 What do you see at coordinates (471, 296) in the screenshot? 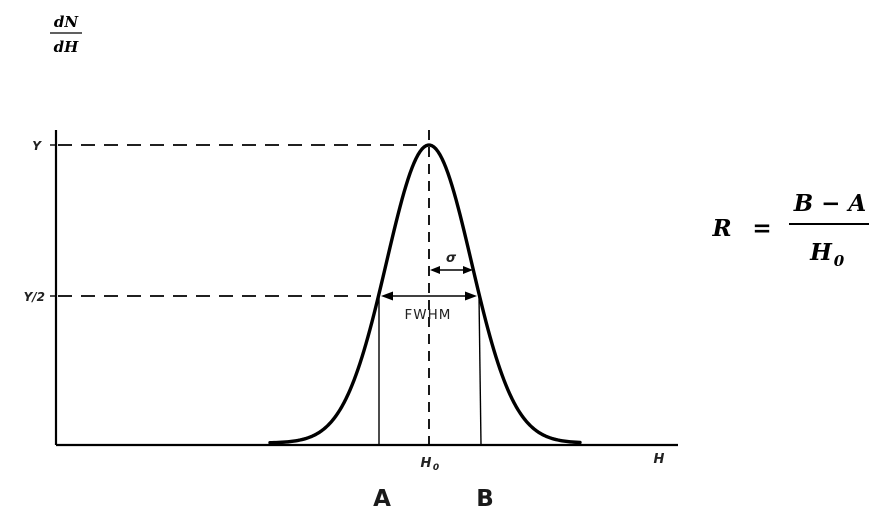
I see `fwhm-arrowhead-right` at bounding box center [471, 296].